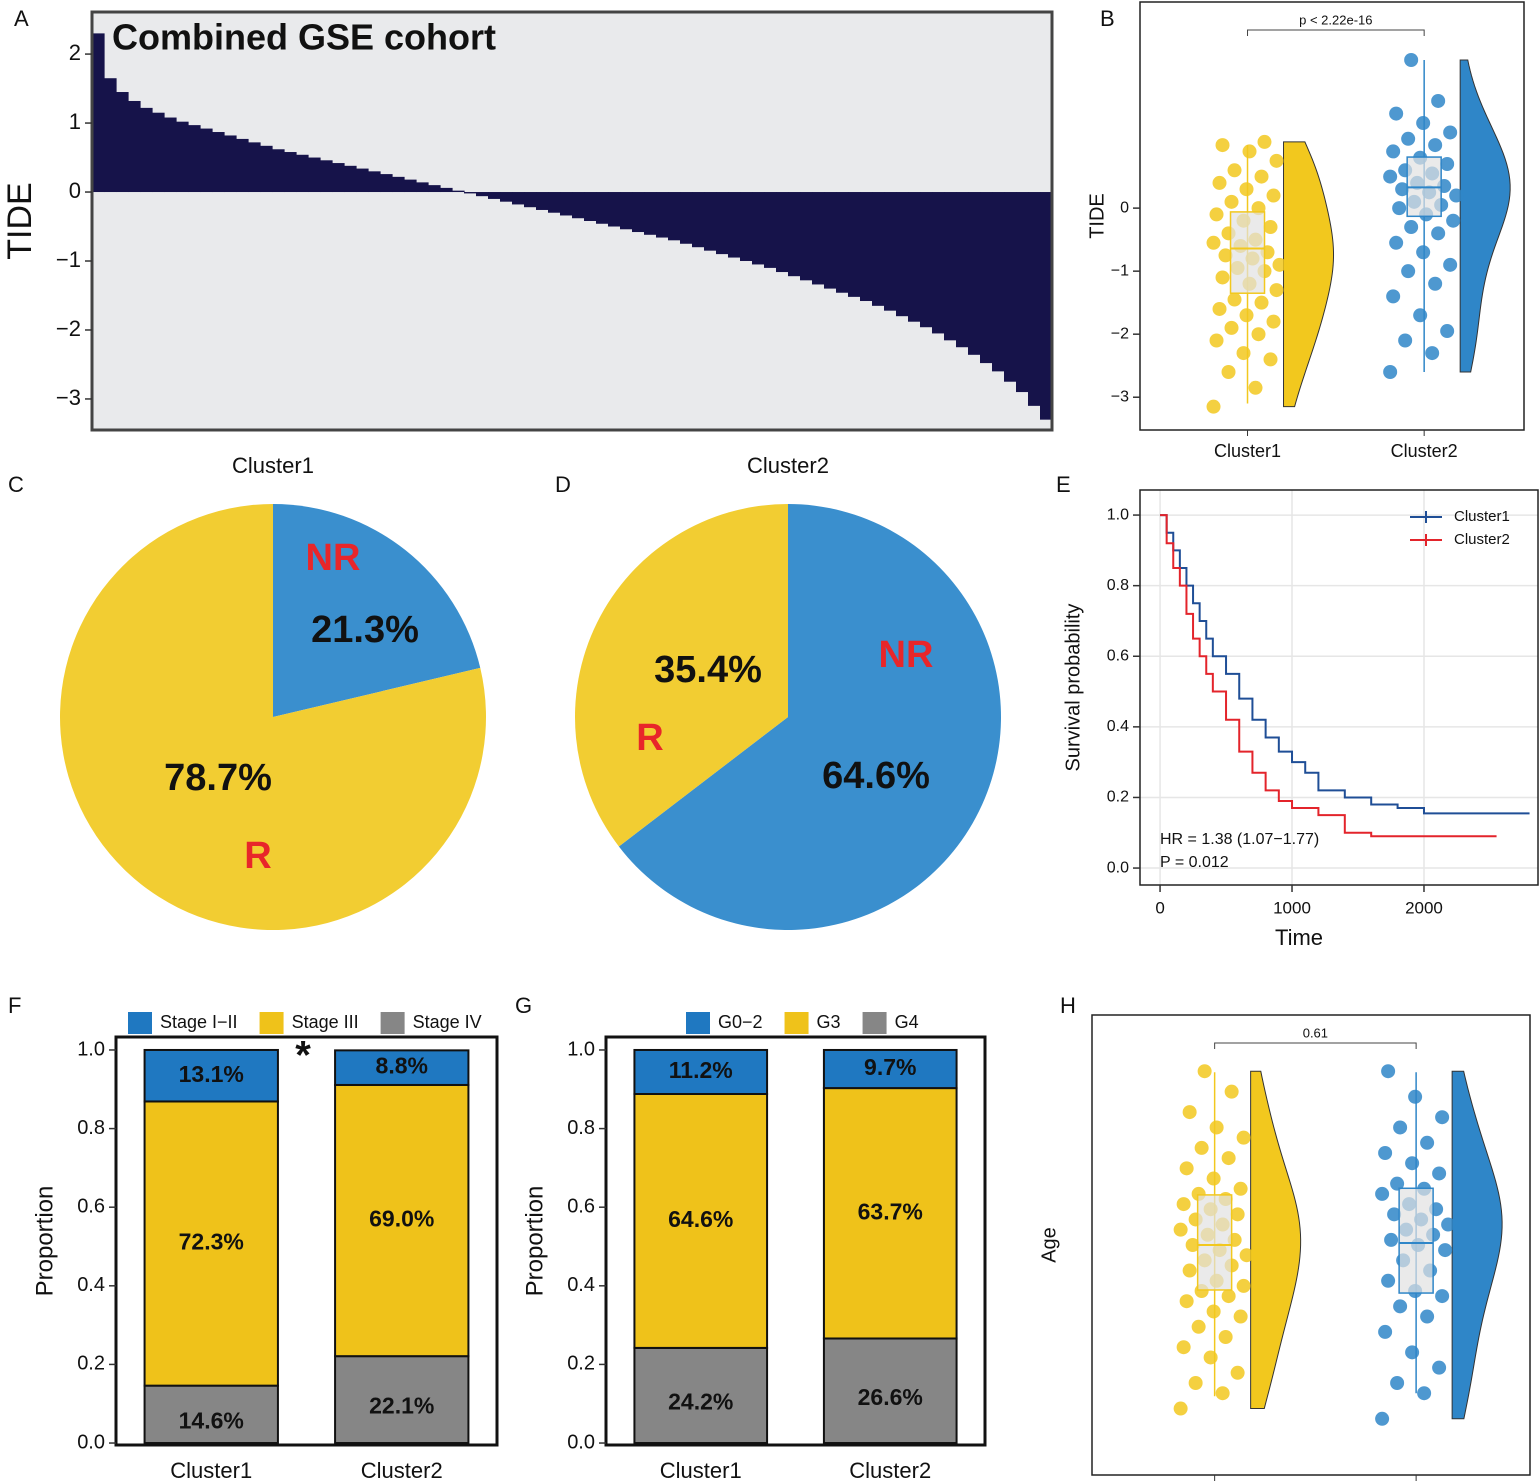 This screenshot has width=1540, height=1481. What do you see at coordinates (21, 18) in the screenshot?
I see `panel-letter: A` at bounding box center [21, 18].